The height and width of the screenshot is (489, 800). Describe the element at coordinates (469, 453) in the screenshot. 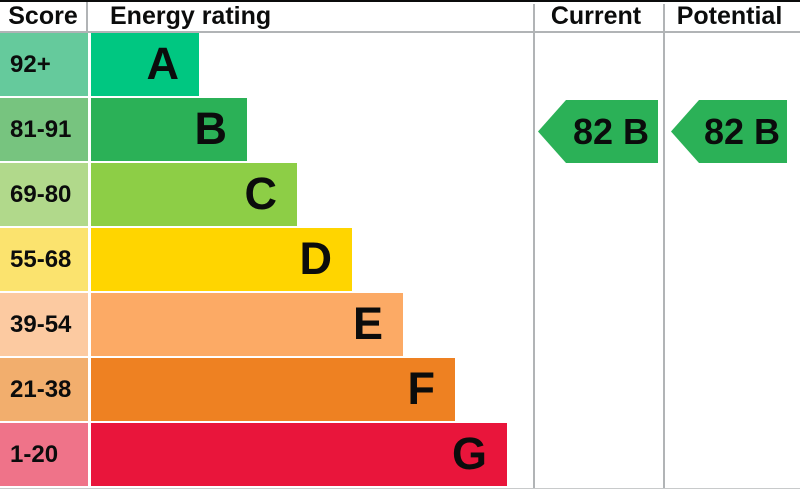

I see `band-letter: G` at that location.